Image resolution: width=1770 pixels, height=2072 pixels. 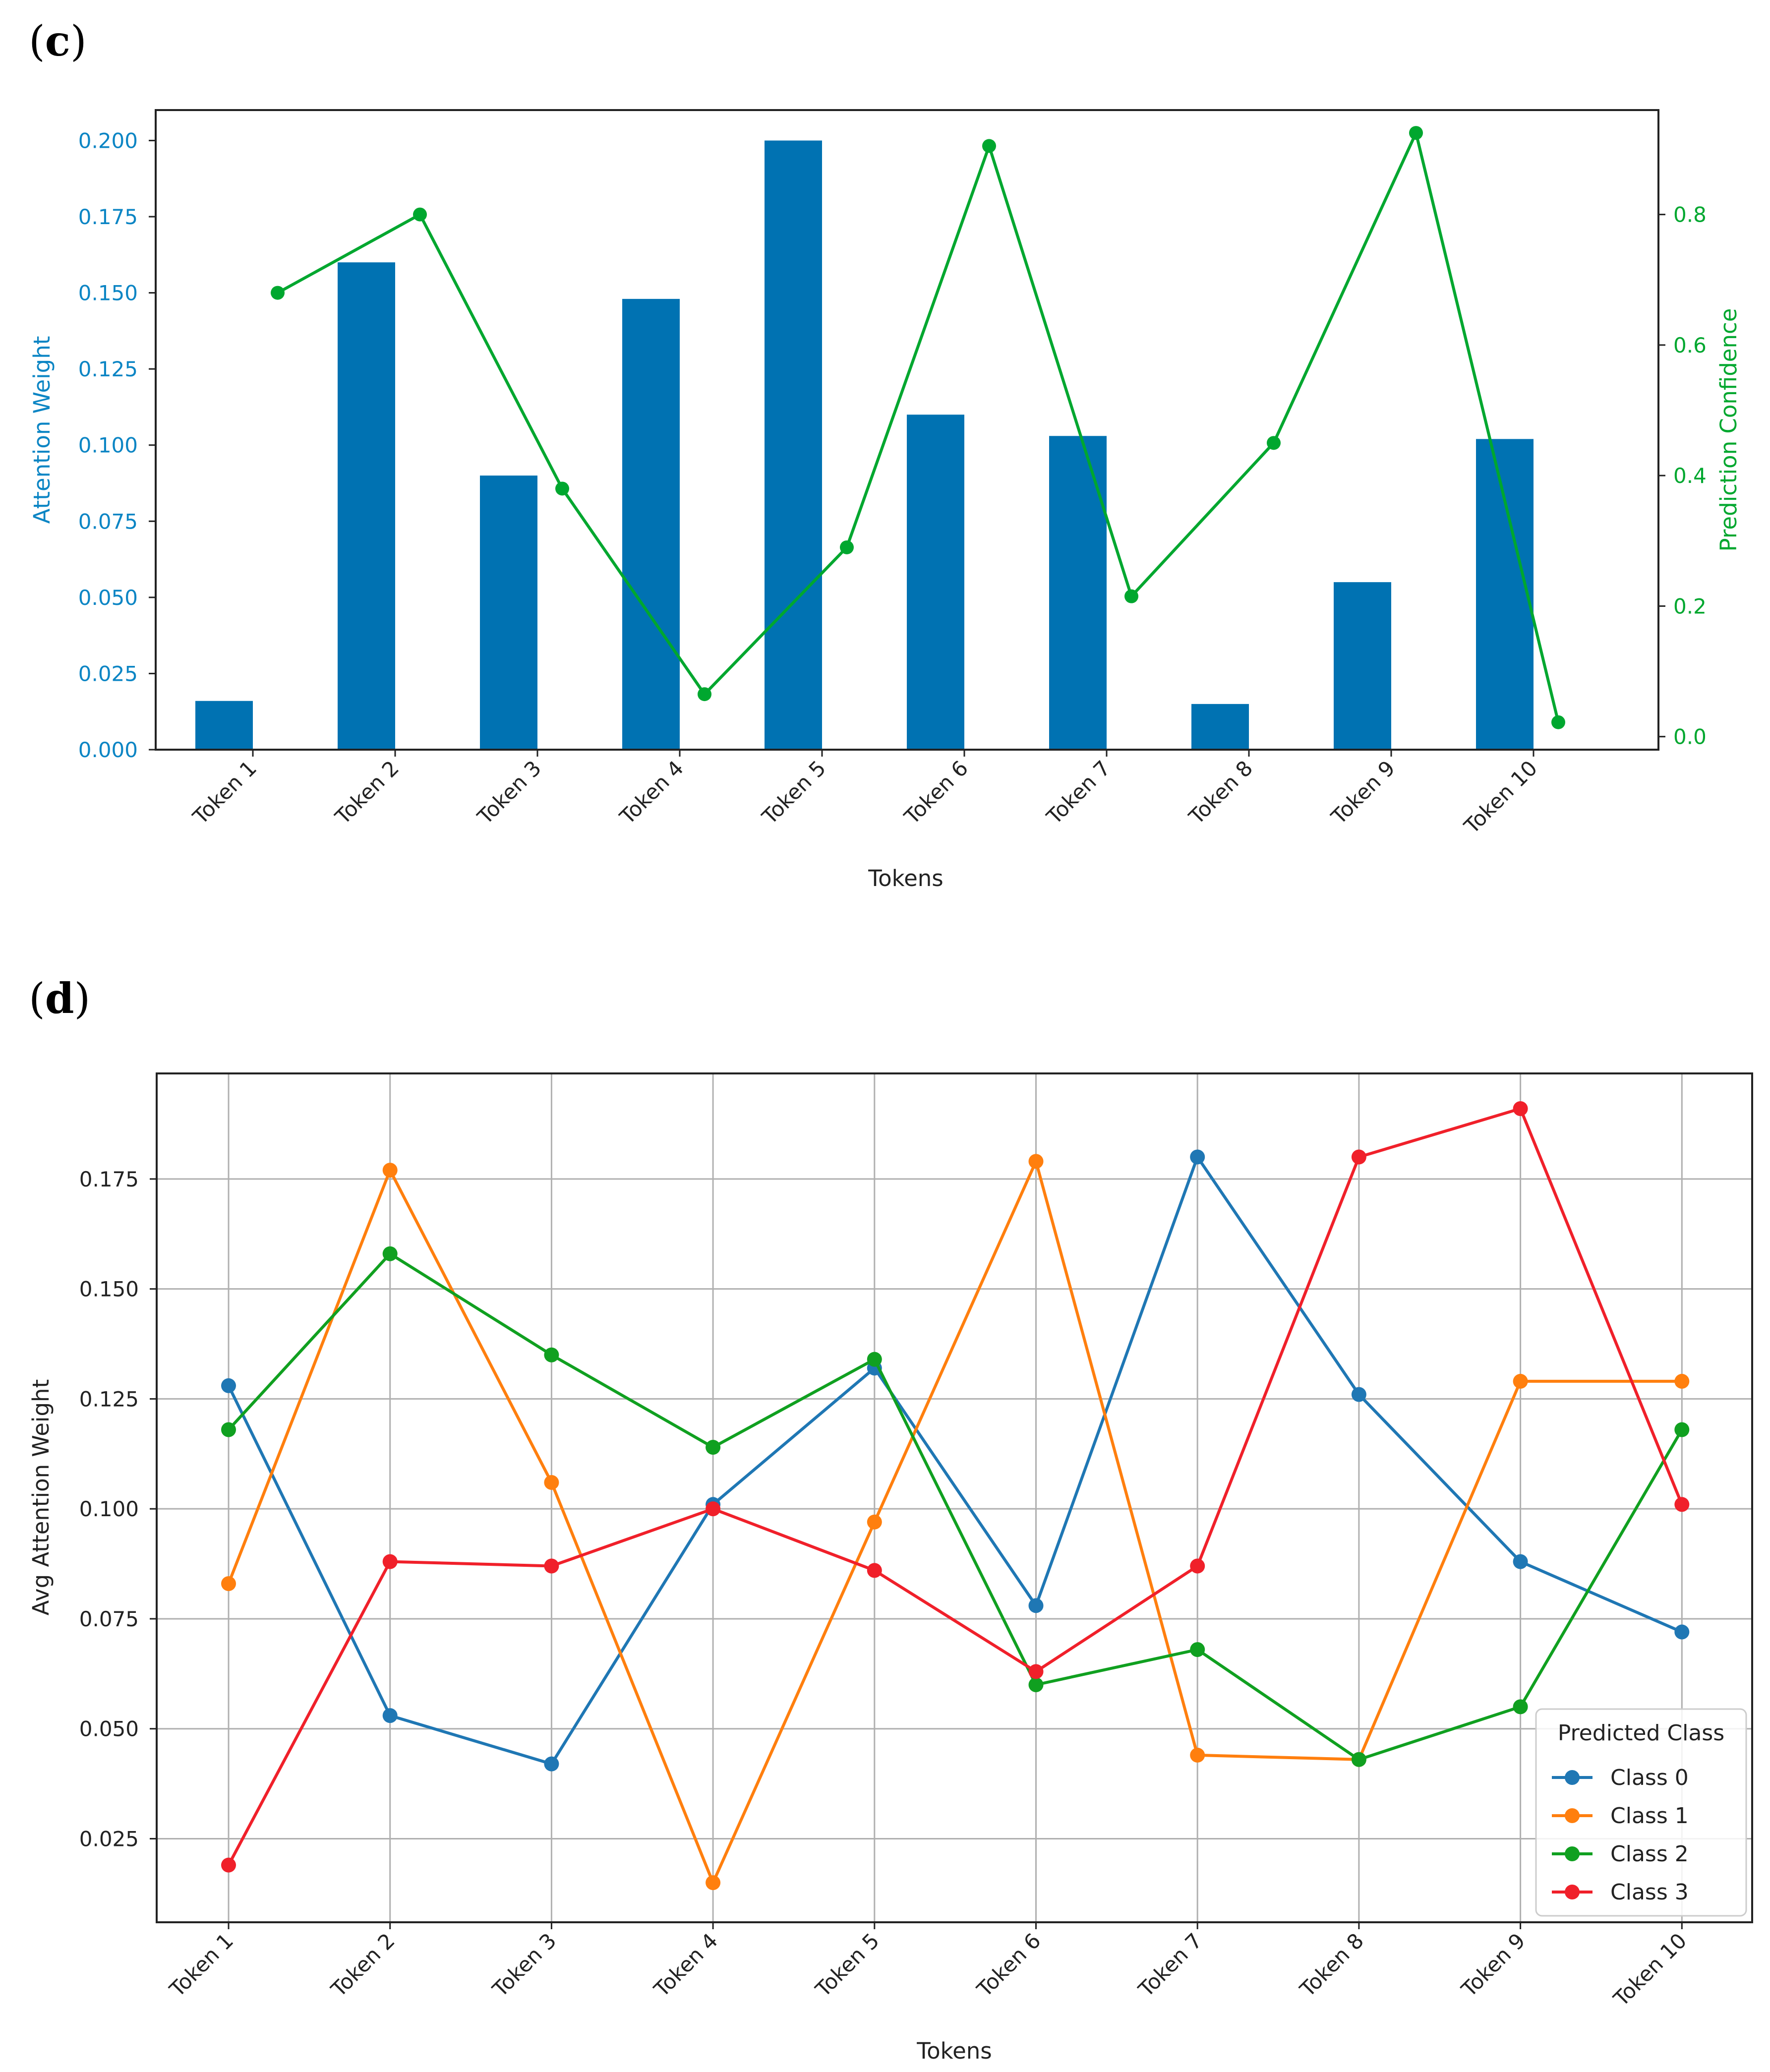 I want to click on panel-d-y-axis-ticks: 0.025 0.050 0.075 0.100 0.125 0.150 0.175, so click(x=118, y=1509).